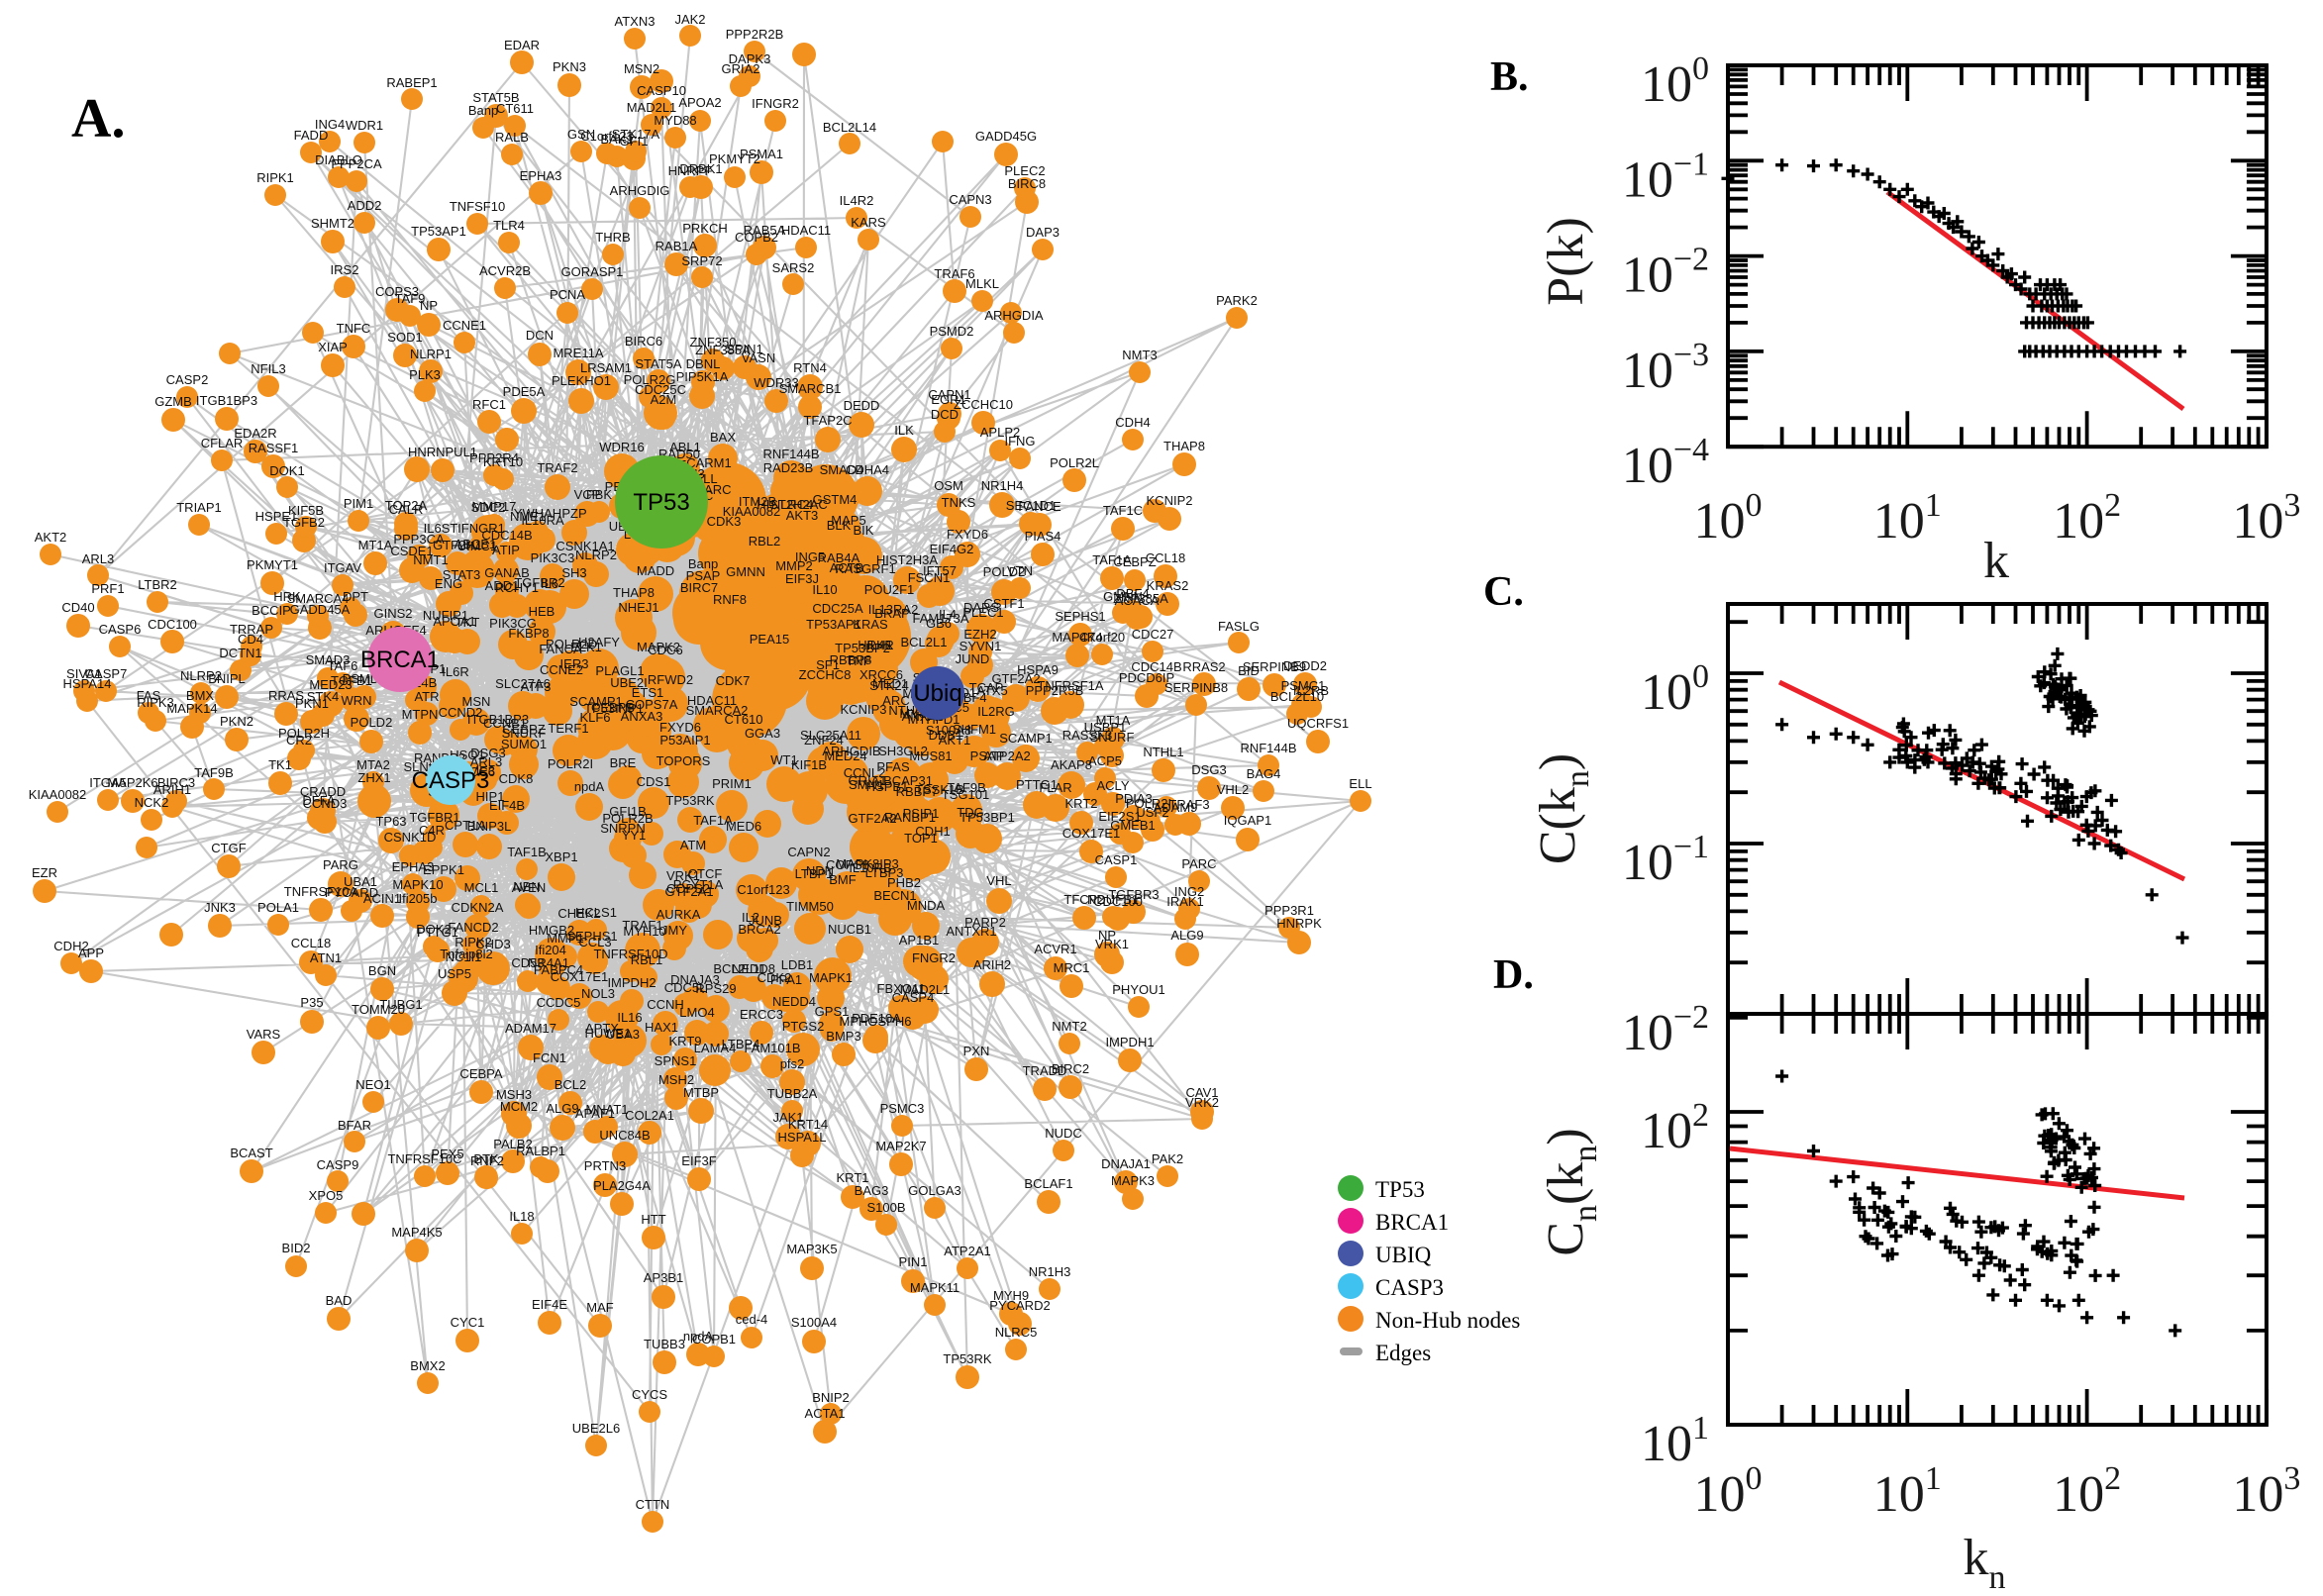 Image resolution: width=2323 pixels, height=1596 pixels. Describe the element at coordinates (758, 357) in the screenshot. I see `svg-text: VASN` at that location.